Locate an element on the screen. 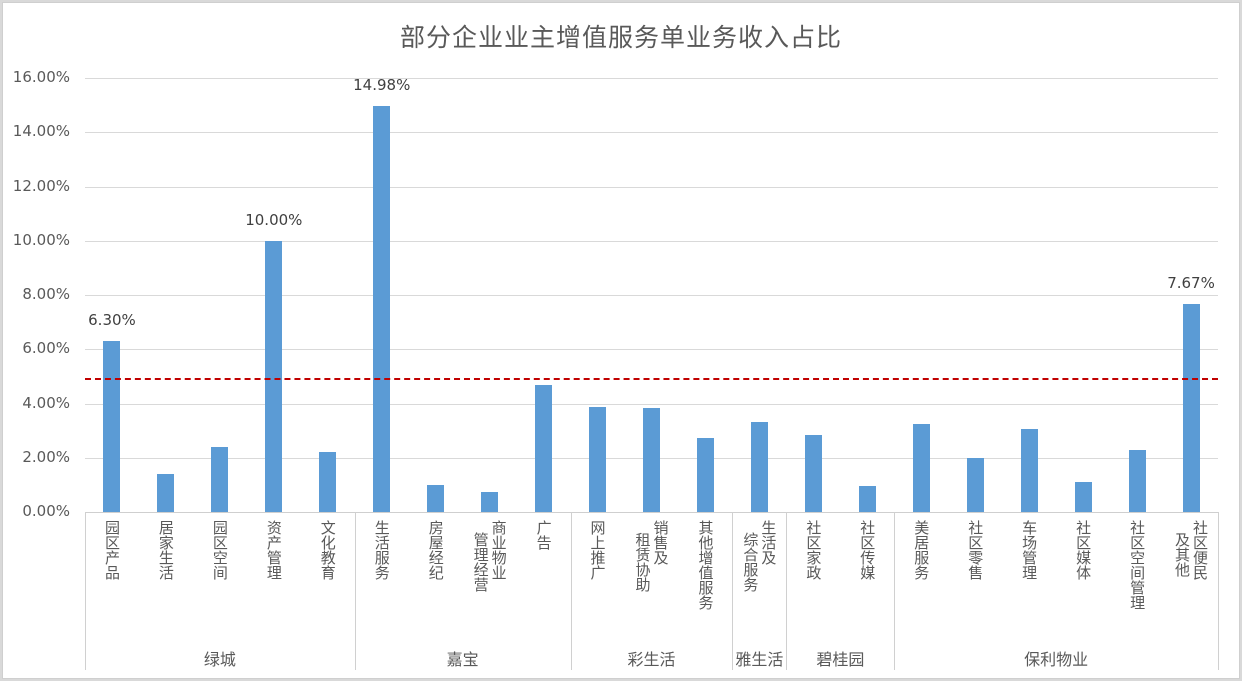  x-category-line: 居家生活 is located at coordinates (165, 550).